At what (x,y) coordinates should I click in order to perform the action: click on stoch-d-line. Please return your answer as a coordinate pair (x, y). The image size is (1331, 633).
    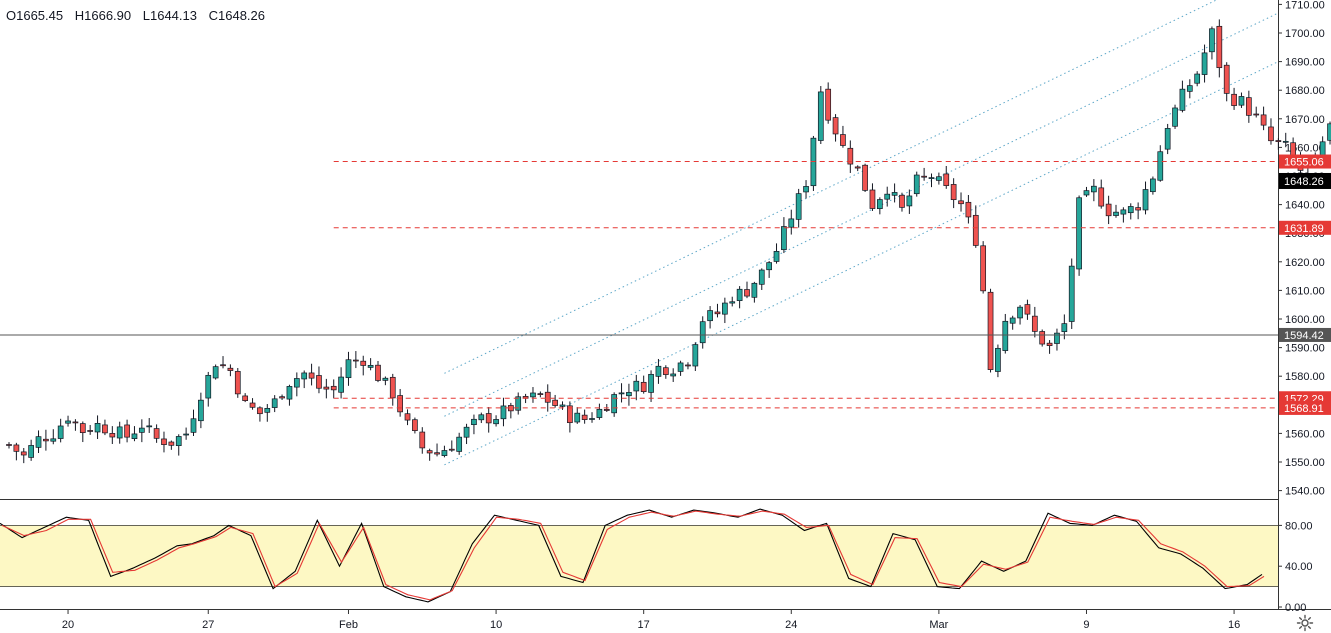
    Looking at the image, I should click on (633, 555).